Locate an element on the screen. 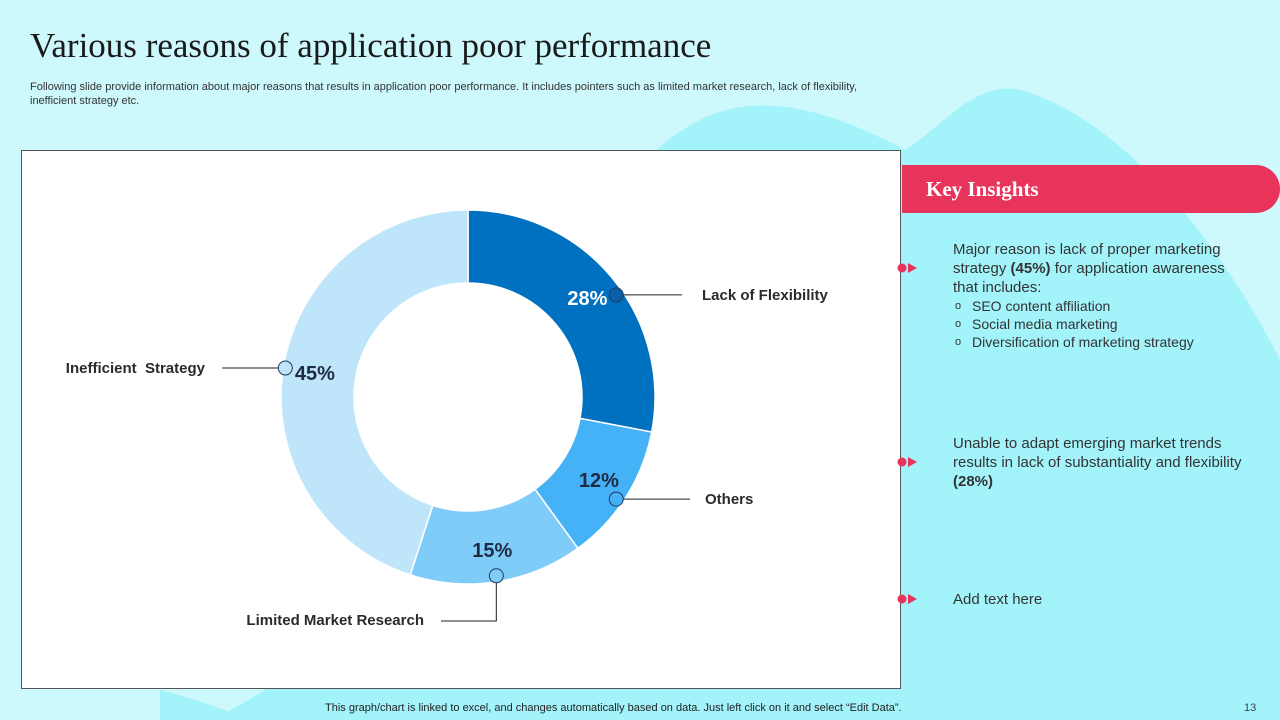 This screenshot has width=1280, height=720. page-number: 13 is located at coordinates (1250, 708).